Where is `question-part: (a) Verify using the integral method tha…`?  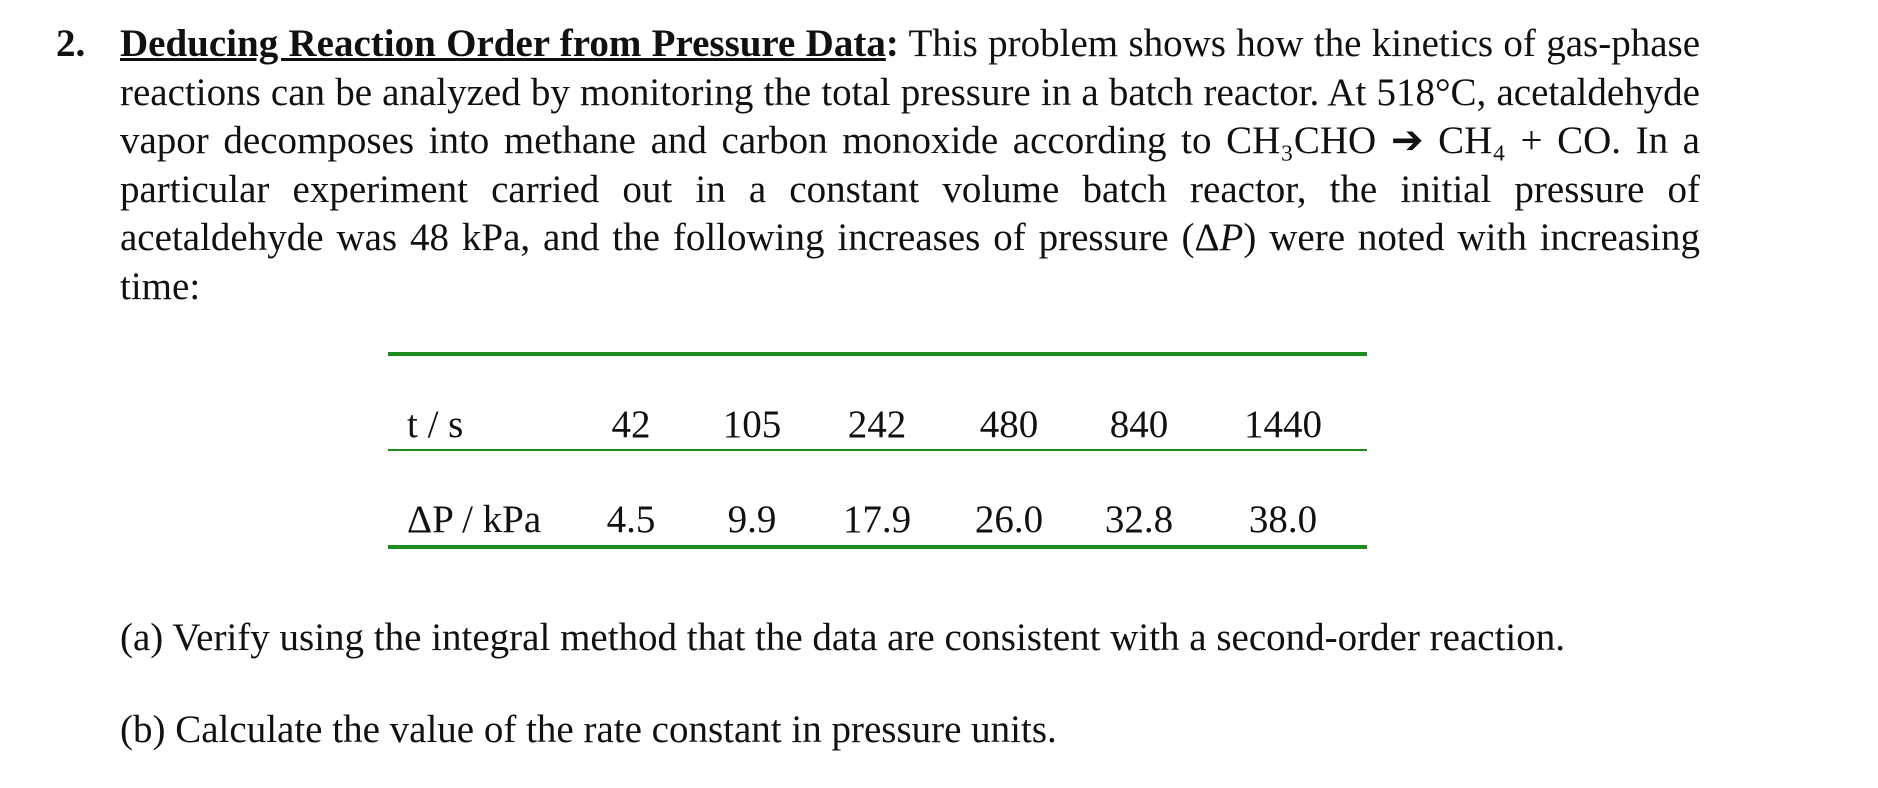 question-part: (a) Verify using the integral method tha… is located at coordinates (843, 637).